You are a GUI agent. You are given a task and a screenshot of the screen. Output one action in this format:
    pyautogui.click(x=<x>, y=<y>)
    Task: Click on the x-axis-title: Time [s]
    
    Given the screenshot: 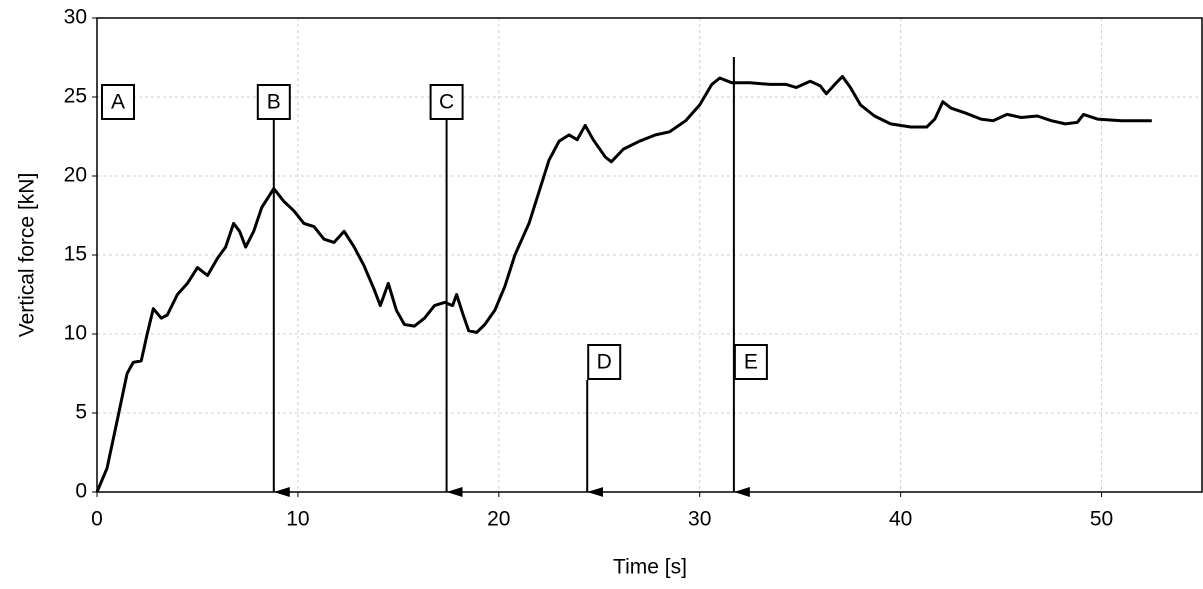 What is the action you would take?
    pyautogui.click(x=650, y=567)
    